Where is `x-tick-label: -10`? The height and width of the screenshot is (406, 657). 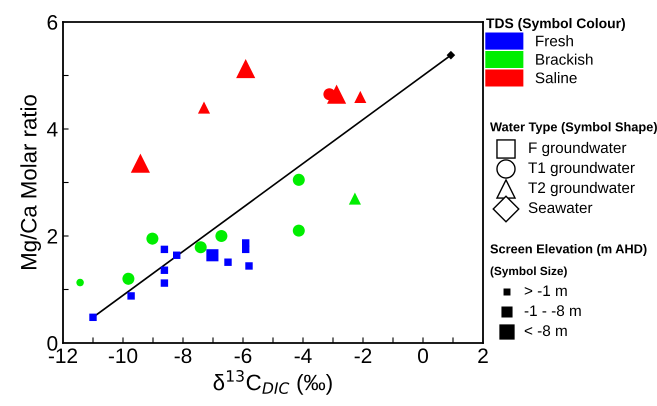 x-tick-label: -10 is located at coordinates (123, 356).